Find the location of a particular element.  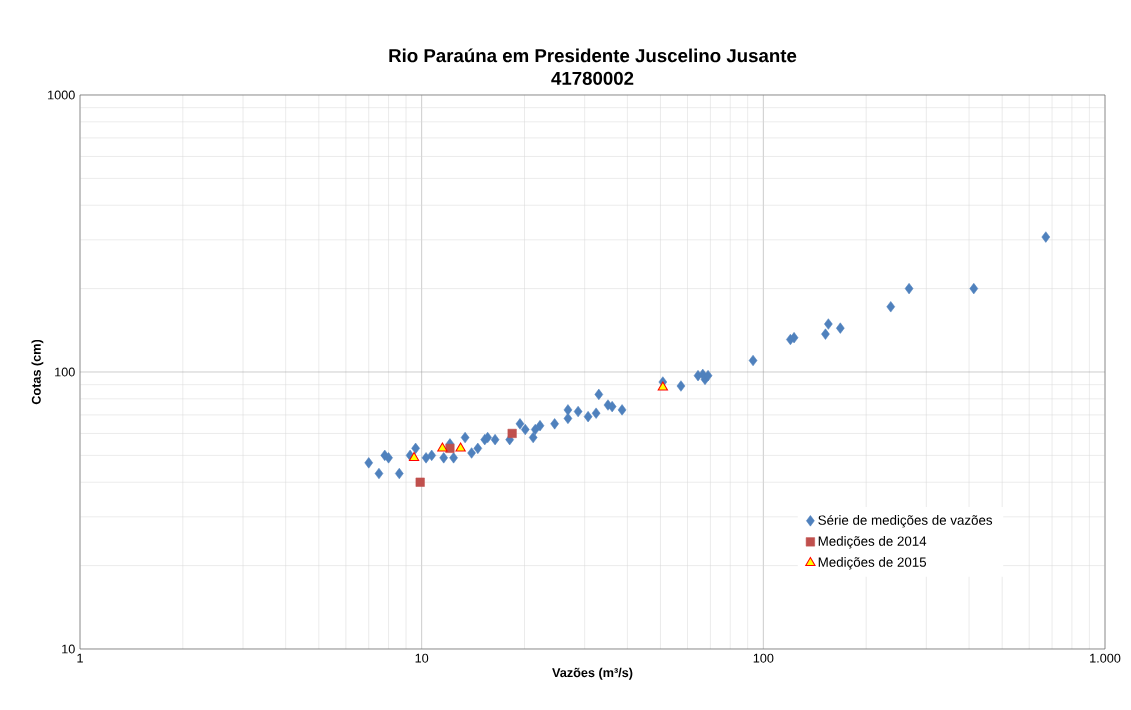

x-tick-label: 1 is located at coordinates (80, 658).